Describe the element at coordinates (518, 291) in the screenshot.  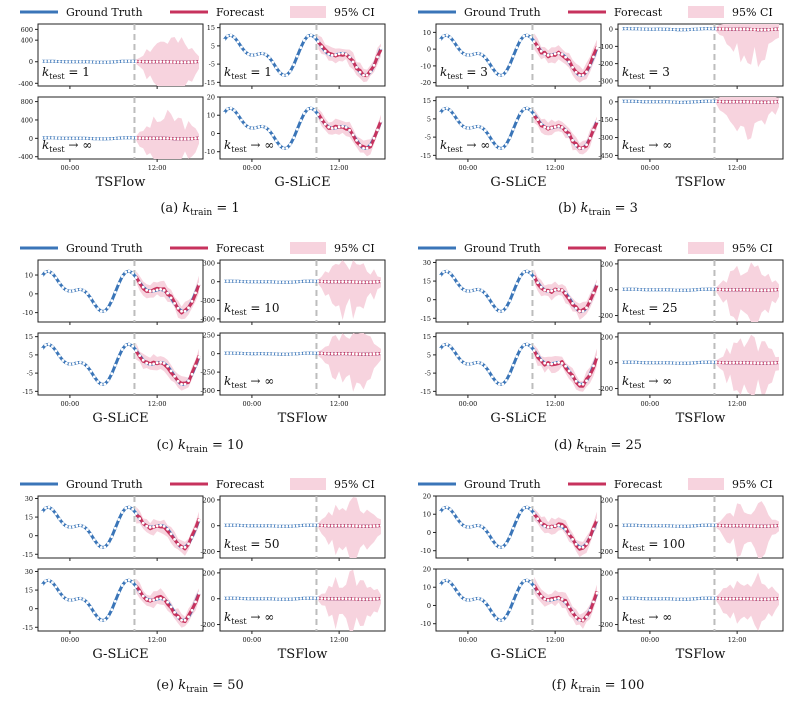
I see `panel-frame` at that location.